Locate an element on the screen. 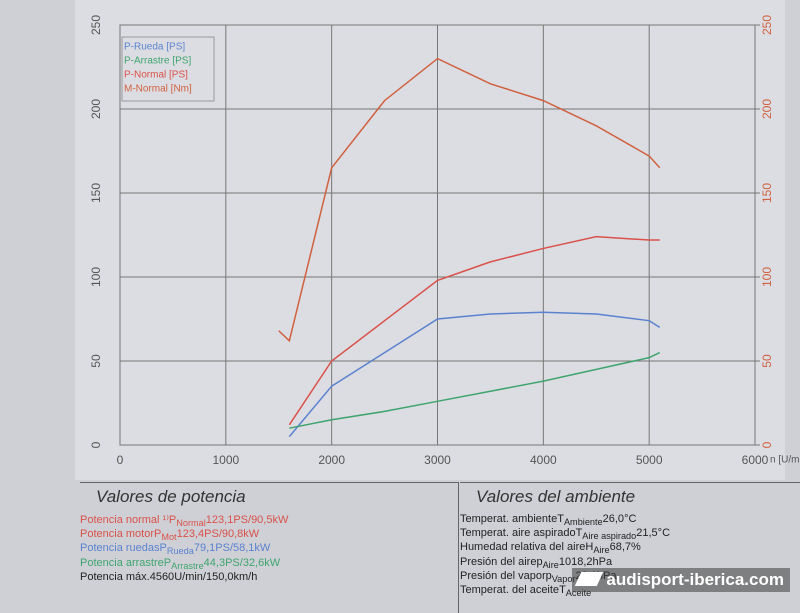 Image resolution: width=800 pixels, height=613 pixels. x-axis-label: n [U/min] is located at coordinates (785, 460).